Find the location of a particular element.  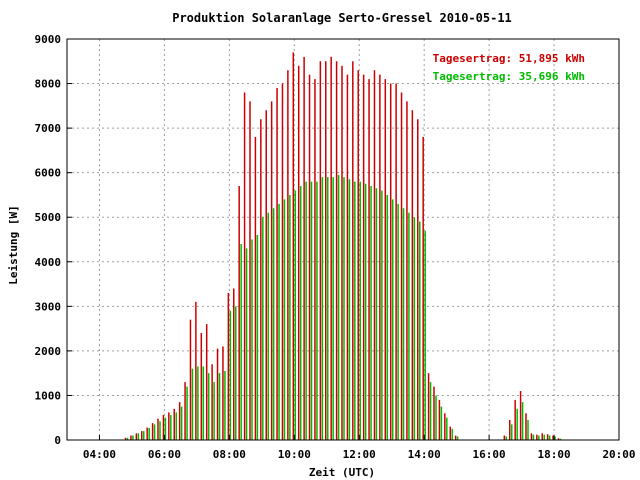

x-axis-label: Zeit (UTC) is located at coordinates (342, 472).